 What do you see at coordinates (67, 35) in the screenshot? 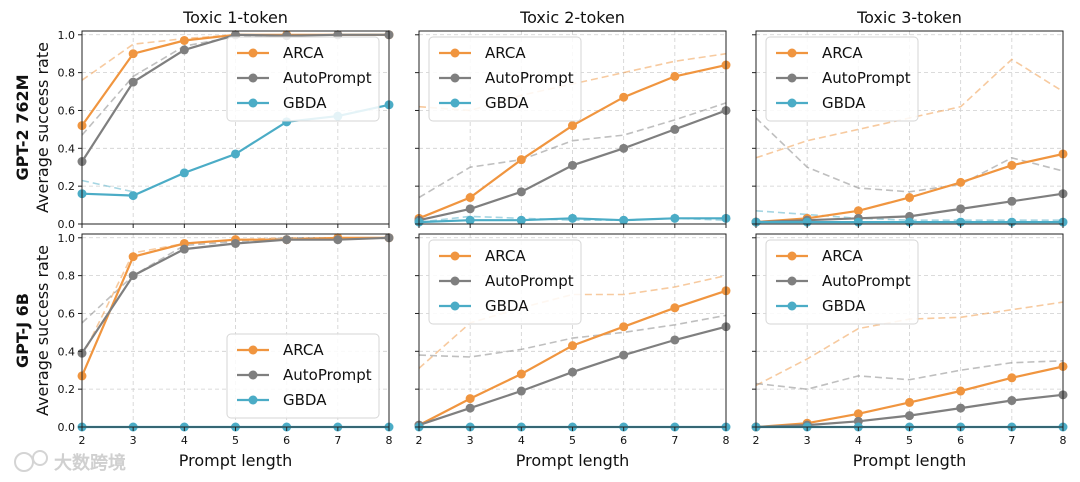
I see `y-tick-label: 1.0` at bounding box center [67, 35].